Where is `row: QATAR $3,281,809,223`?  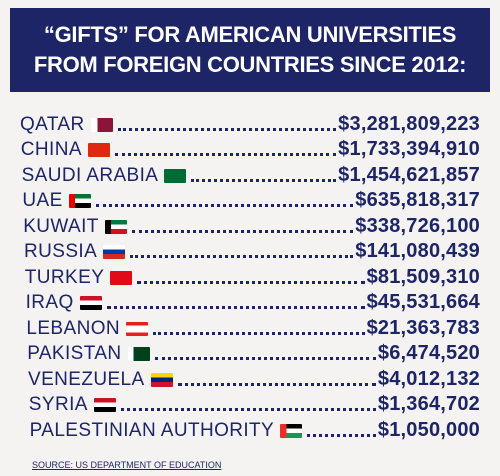 row: QATAR $3,281,809,223 is located at coordinates (250, 123).